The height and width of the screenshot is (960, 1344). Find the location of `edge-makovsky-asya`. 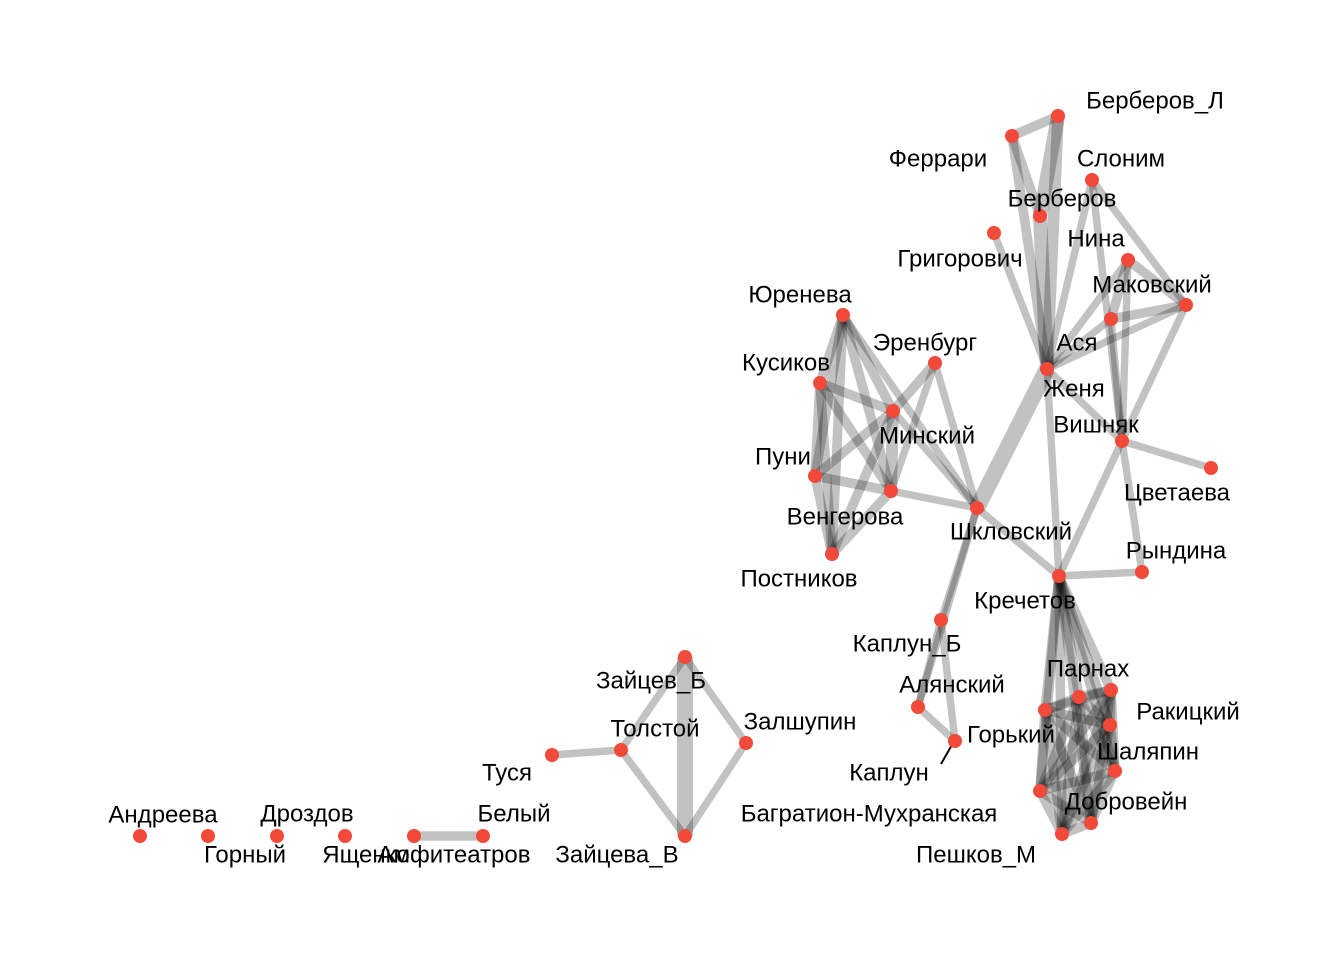

edge-makovsky-asya is located at coordinates (1116, 337).